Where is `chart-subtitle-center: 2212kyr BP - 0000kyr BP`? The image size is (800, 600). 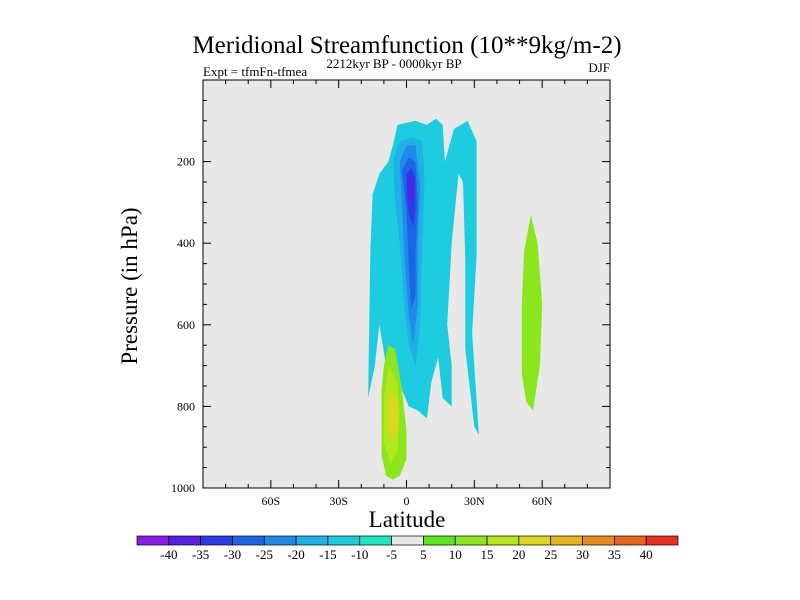
chart-subtitle-center: 2212kyr BP - 0000kyr BP is located at coordinates (393, 63).